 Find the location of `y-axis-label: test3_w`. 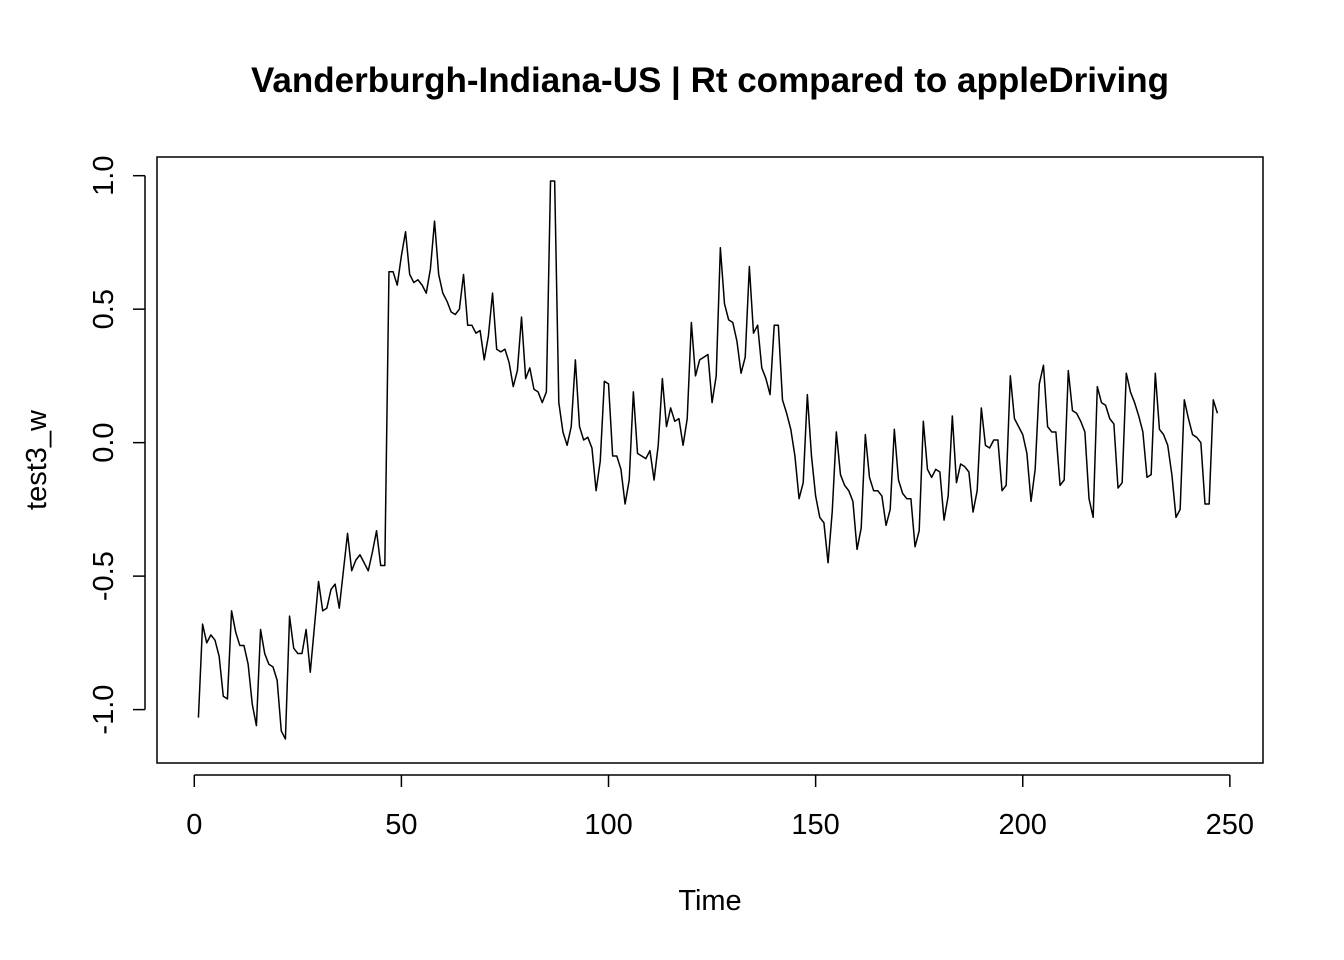

y-axis-label: test3_w is located at coordinates (37, 459).